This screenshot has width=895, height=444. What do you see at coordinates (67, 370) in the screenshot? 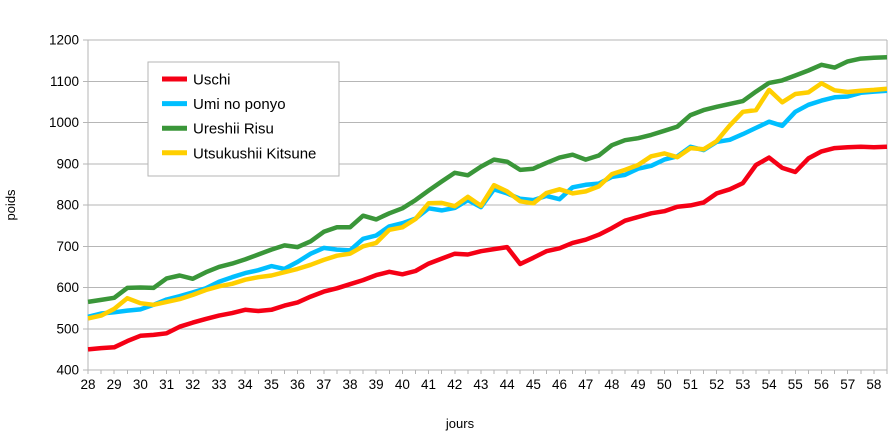
I see `y-tick-label: 400` at bounding box center [67, 370].